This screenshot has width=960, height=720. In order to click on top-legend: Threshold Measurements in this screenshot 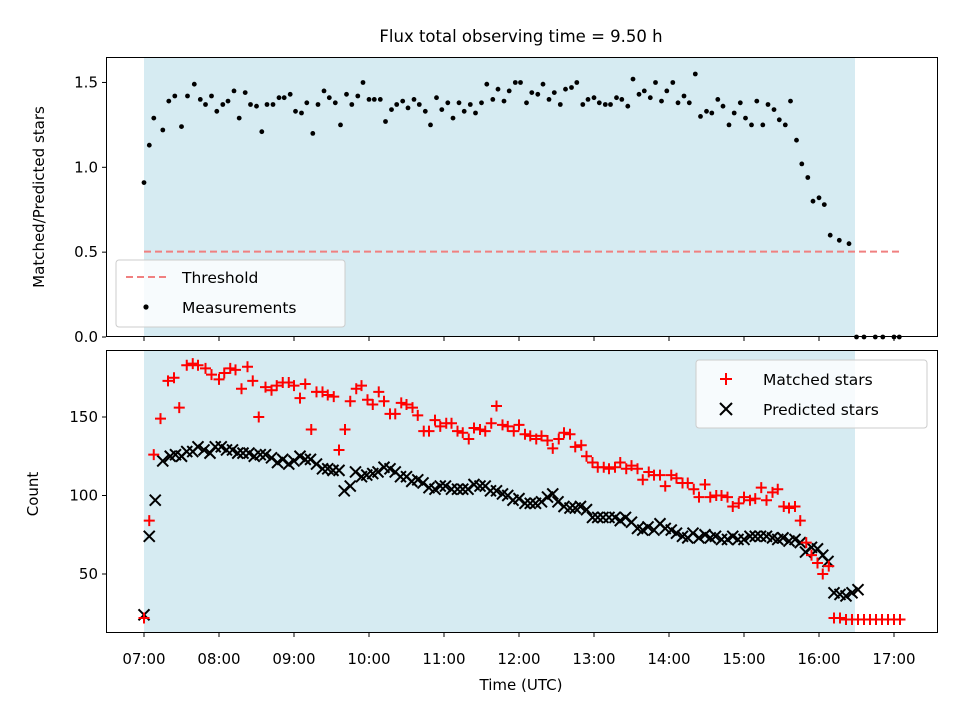, I will do `click(230, 293)`.